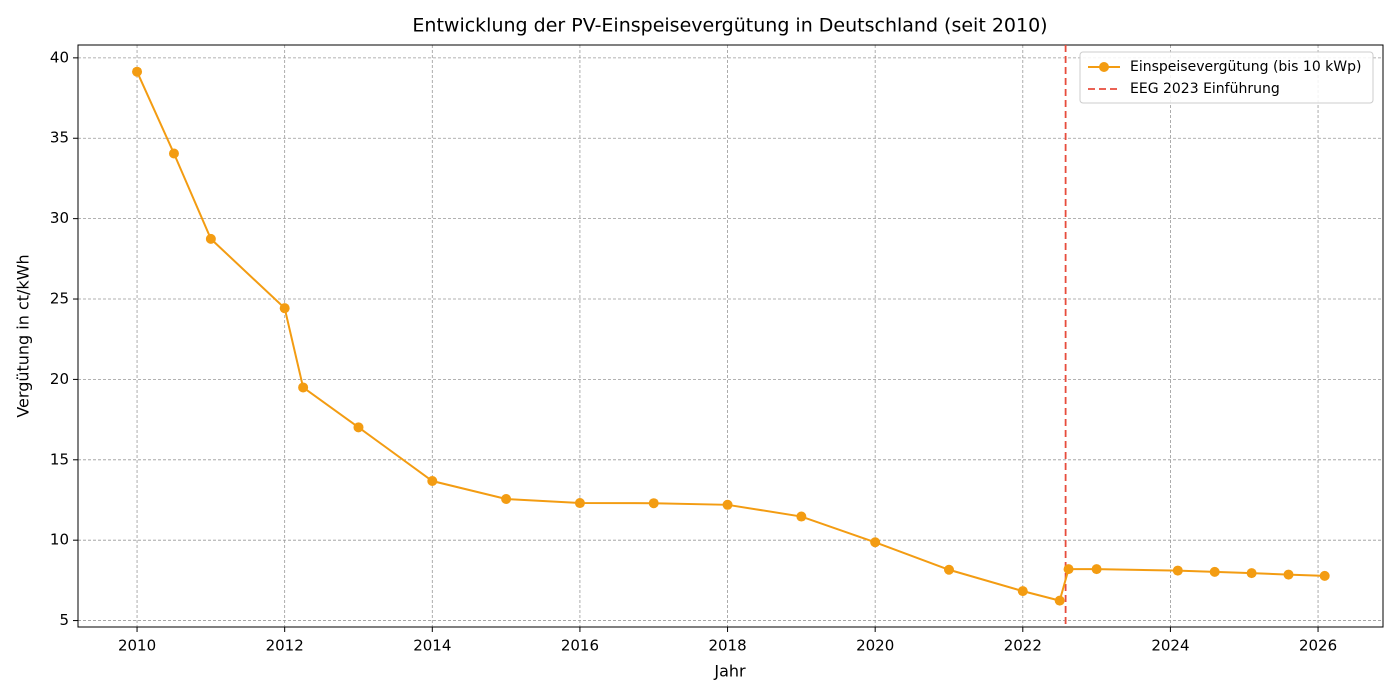  Describe the element at coordinates (285, 646) in the screenshot. I see `x-tick-label: 2012` at that location.